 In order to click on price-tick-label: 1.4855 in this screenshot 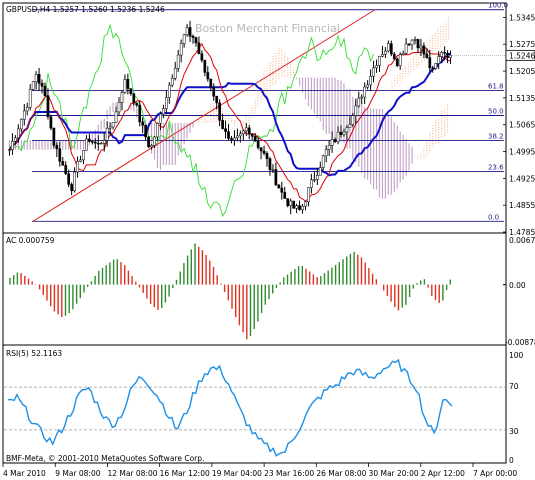, I will do `click(522, 205)`.